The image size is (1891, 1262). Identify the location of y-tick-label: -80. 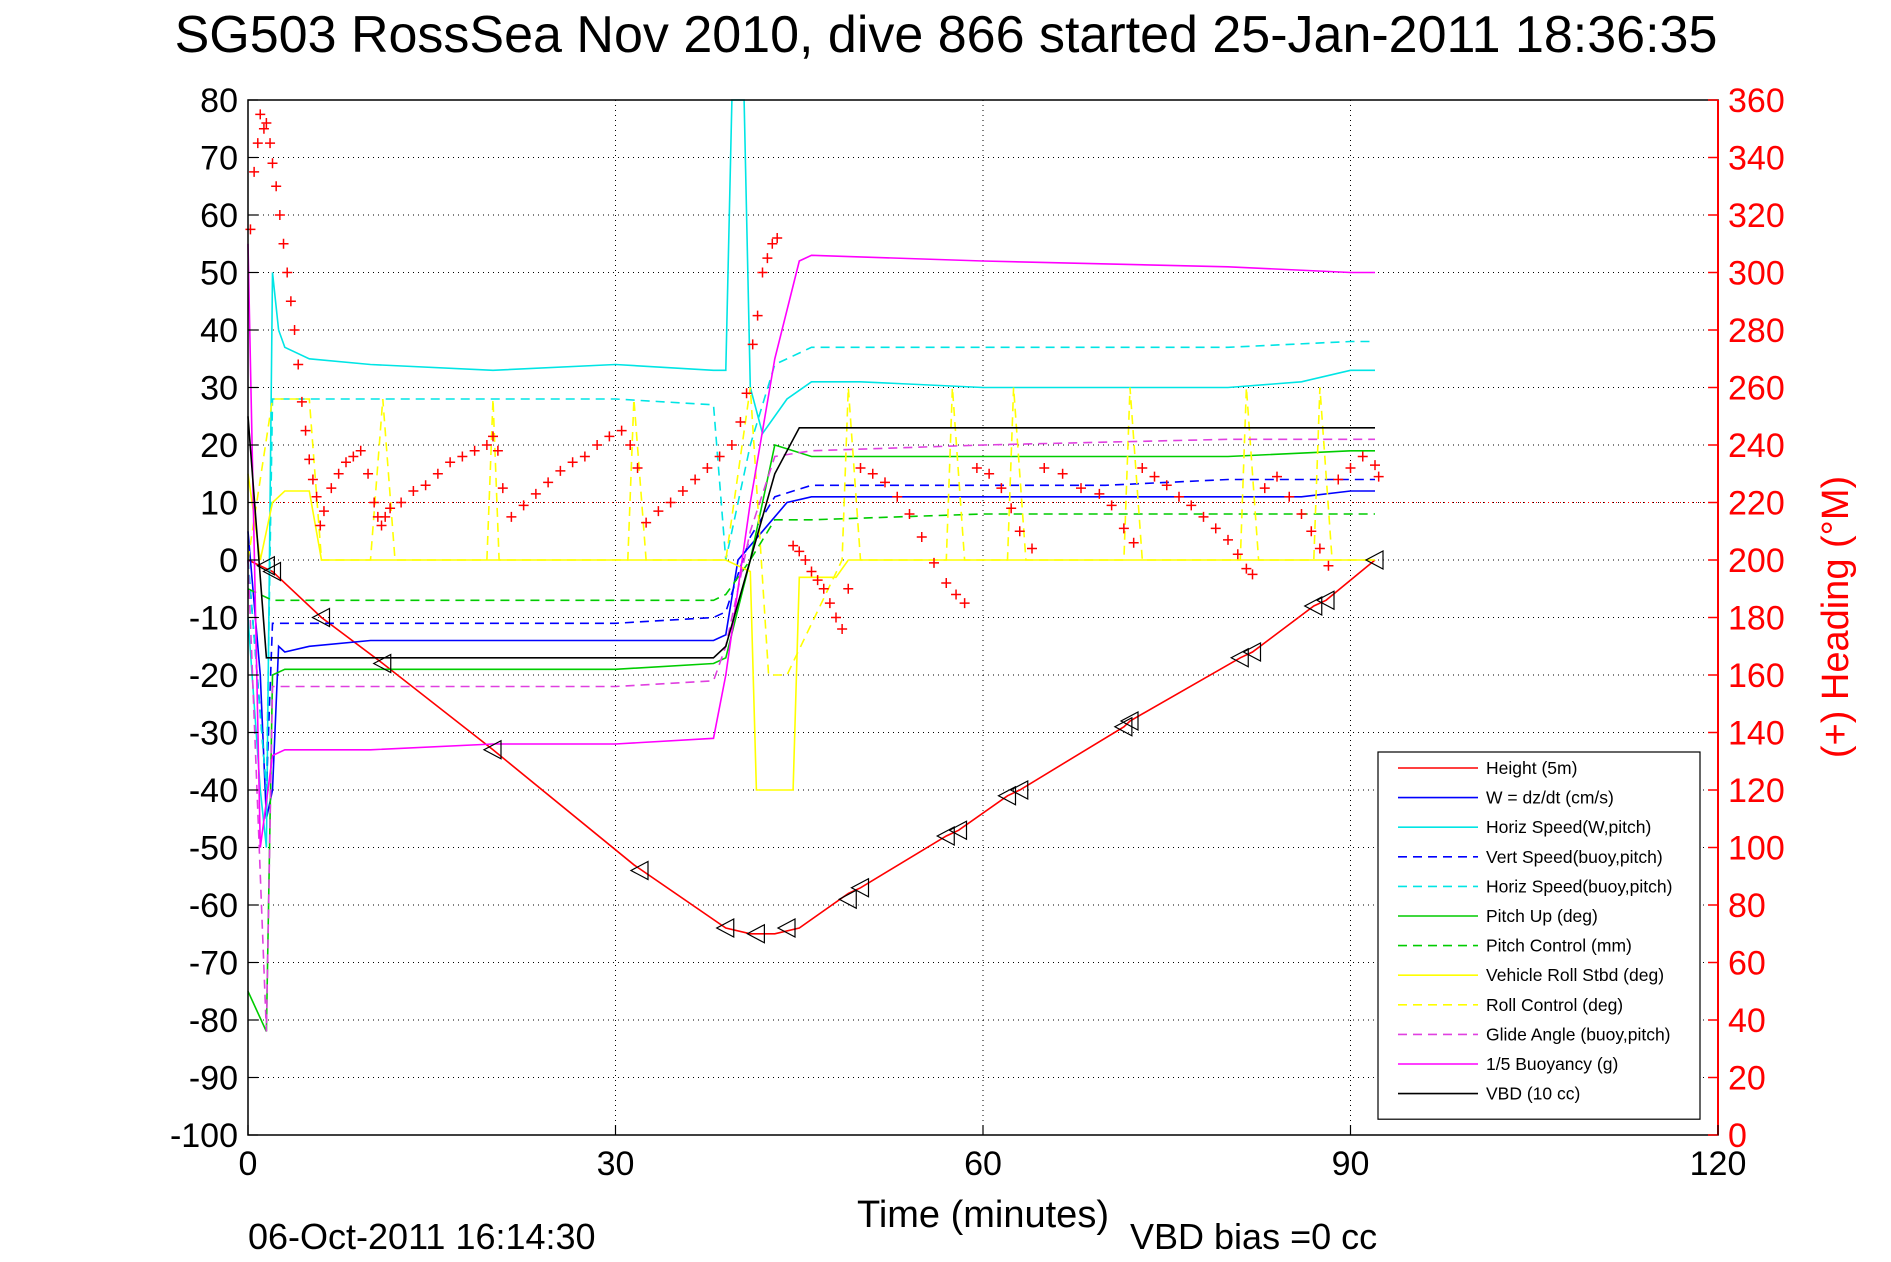
(213, 1021).